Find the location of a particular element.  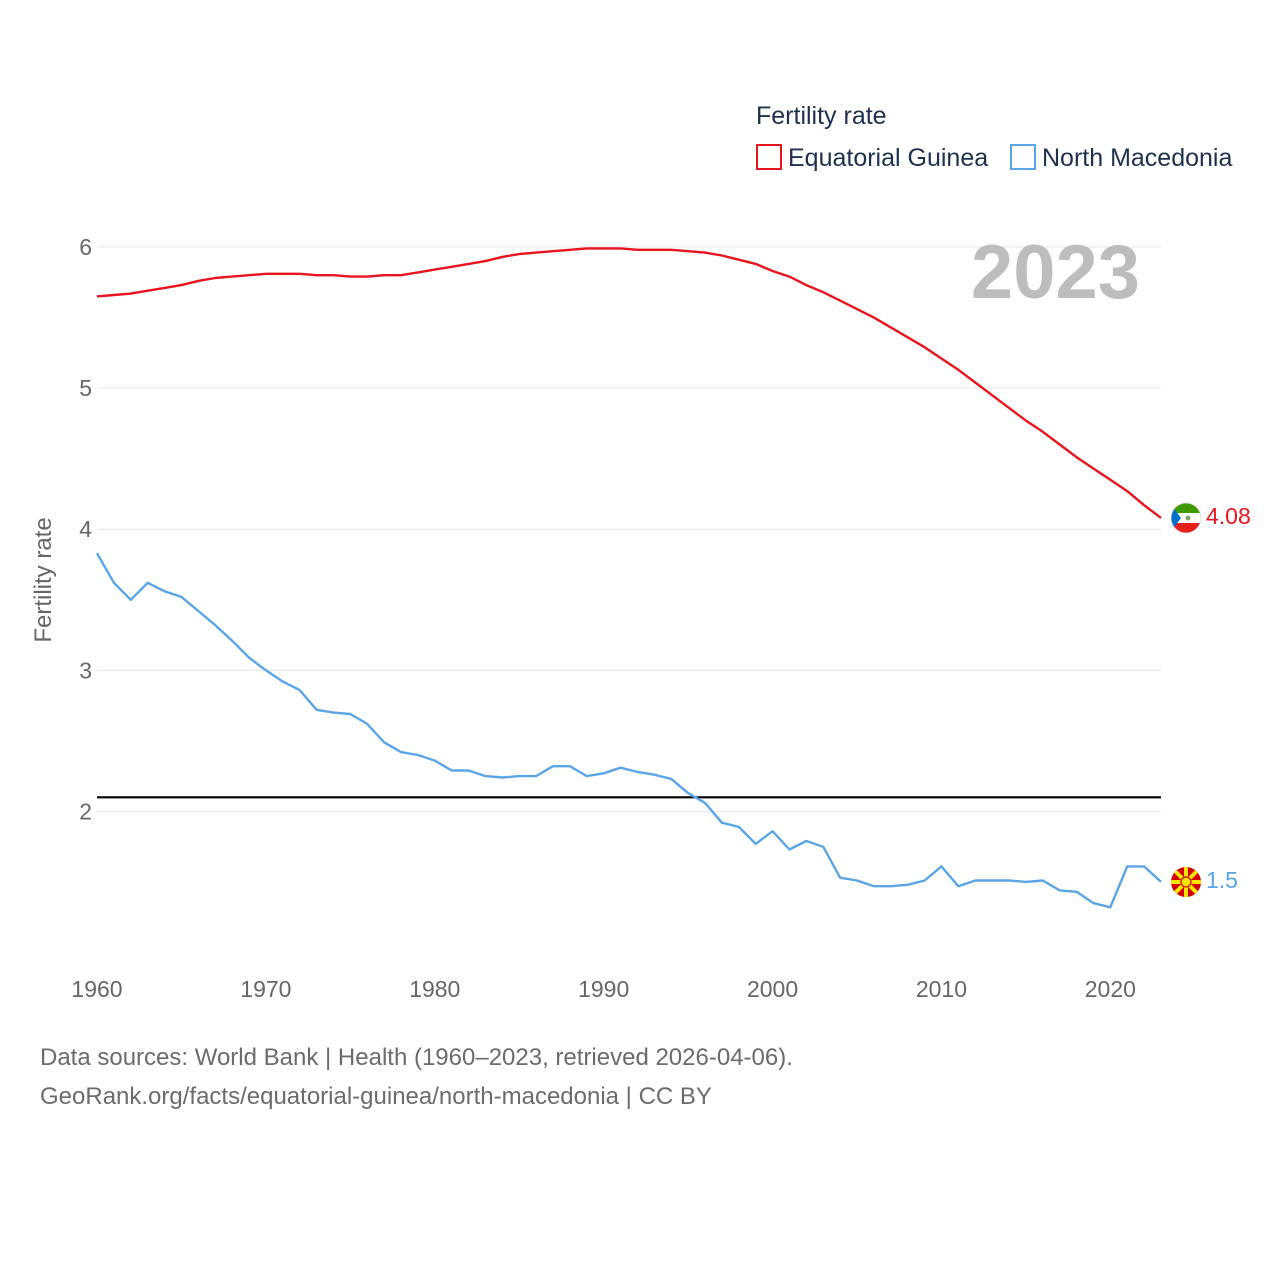

x-tick-label-1960: 1960 is located at coordinates (96, 989).